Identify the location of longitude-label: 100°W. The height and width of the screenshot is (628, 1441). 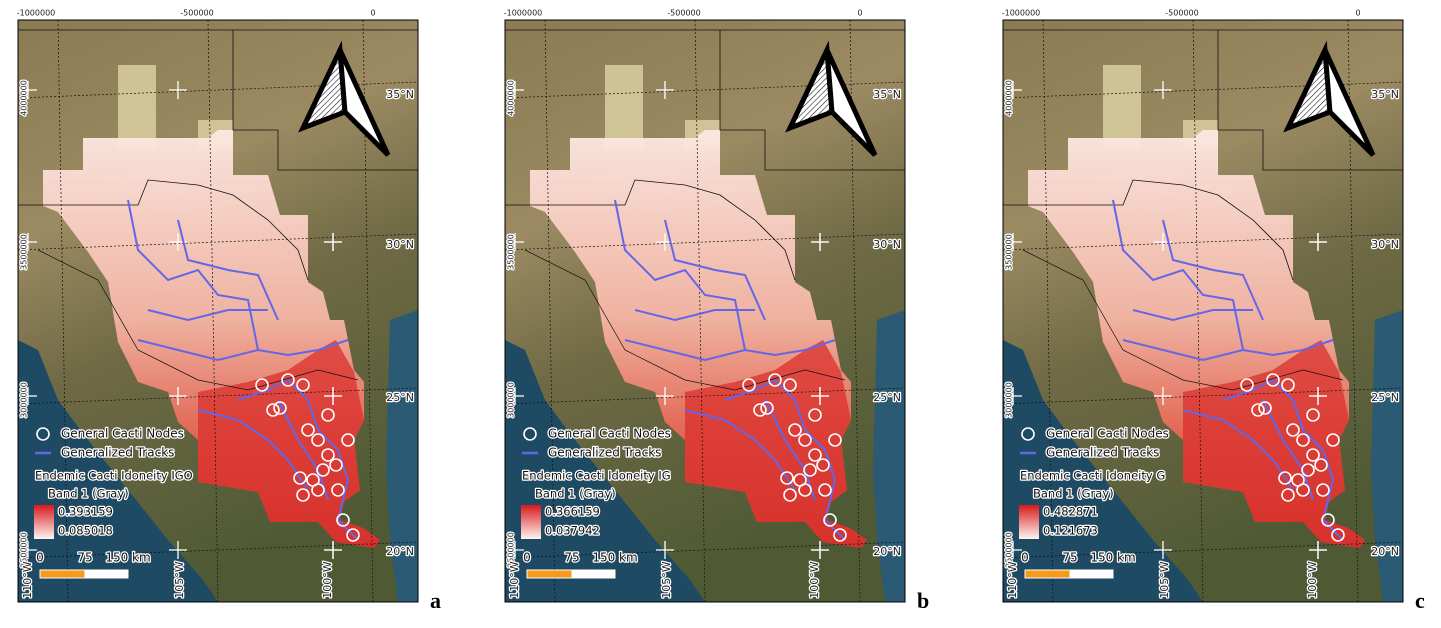
(1312, 579).